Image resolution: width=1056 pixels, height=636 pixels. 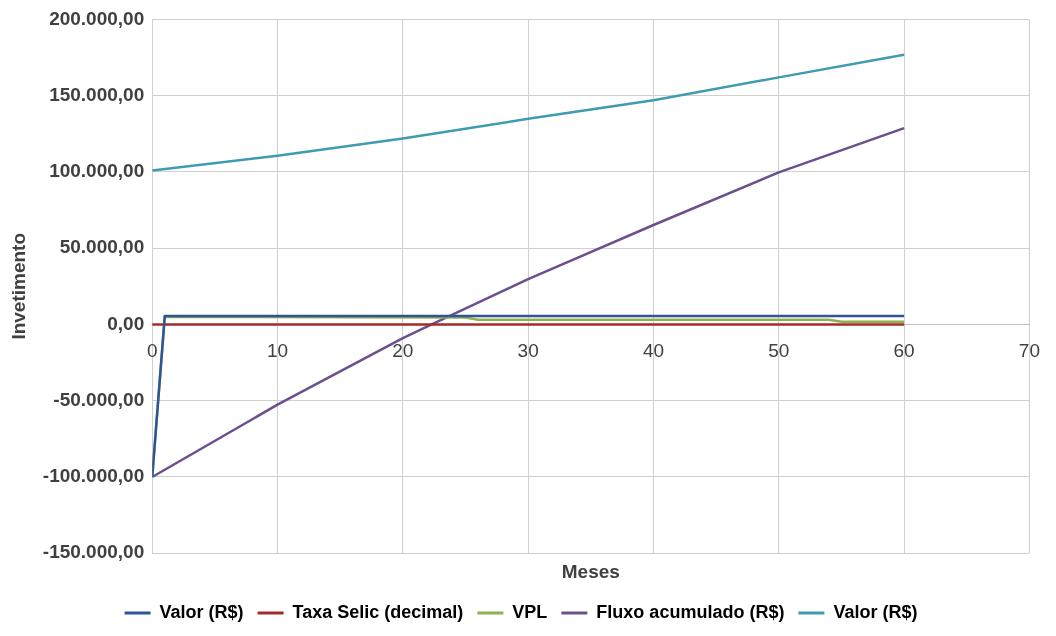 I want to click on y-tick-label: -150.000,00, so click(x=93, y=552).